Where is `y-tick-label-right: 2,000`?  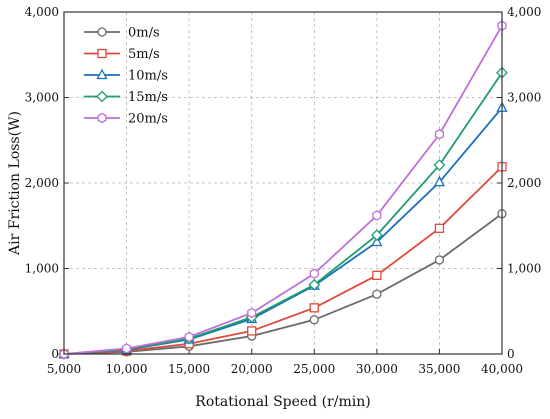 y-tick-label-right: 2,000 is located at coordinates (524, 183).